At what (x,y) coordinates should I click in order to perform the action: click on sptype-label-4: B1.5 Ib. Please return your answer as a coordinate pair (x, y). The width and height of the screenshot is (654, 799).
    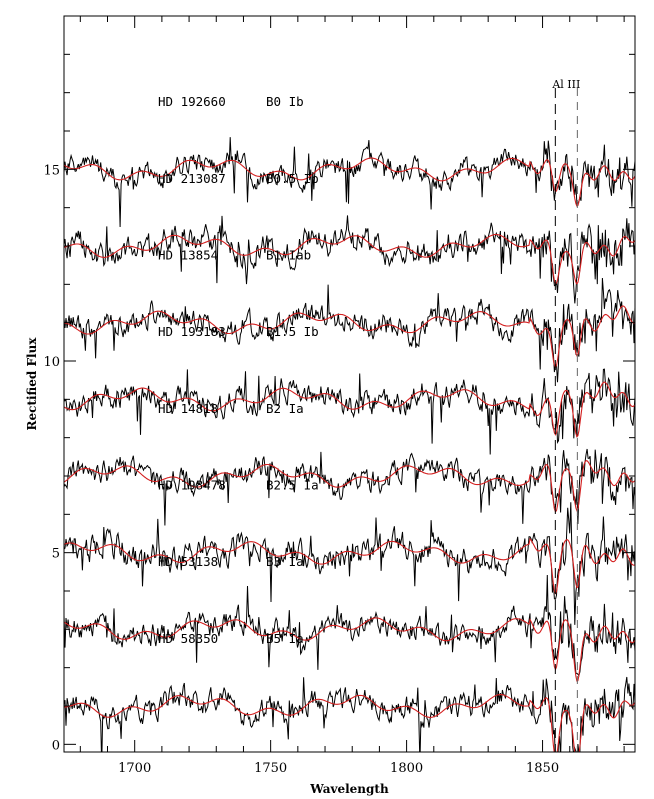
    Looking at the image, I should click on (292, 331).